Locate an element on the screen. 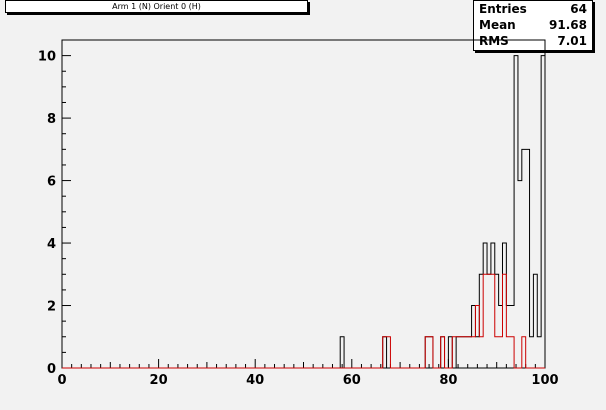 The width and height of the screenshot is (606, 410). y-tick-label: 10 is located at coordinates (47, 57).